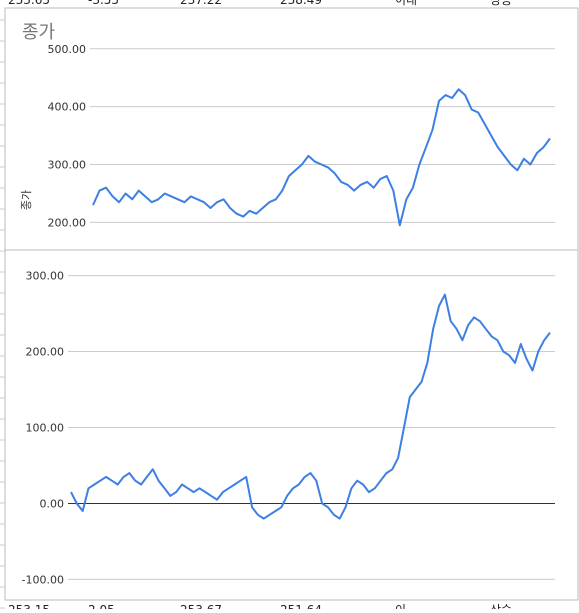 The height and width of the screenshot is (613, 579). What do you see at coordinates (406, 3) in the screenshot?
I see `cell-text: 이내` at bounding box center [406, 3].